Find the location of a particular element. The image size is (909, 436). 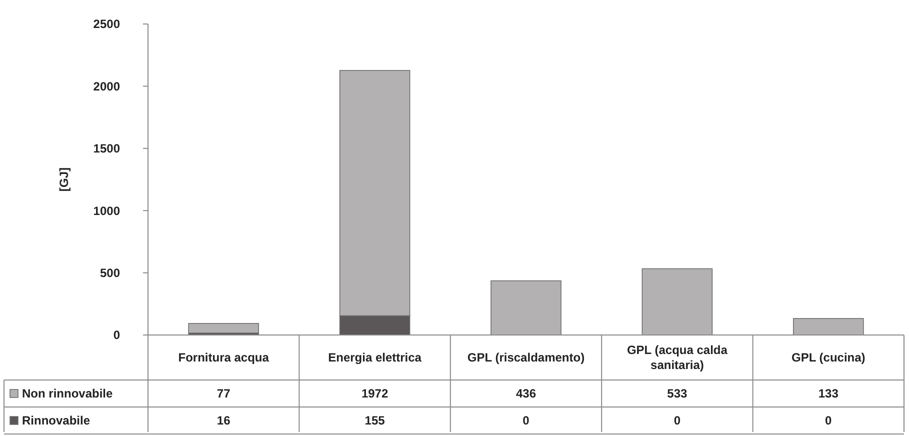

legend-label: Non rinnovabile is located at coordinates (67, 393).